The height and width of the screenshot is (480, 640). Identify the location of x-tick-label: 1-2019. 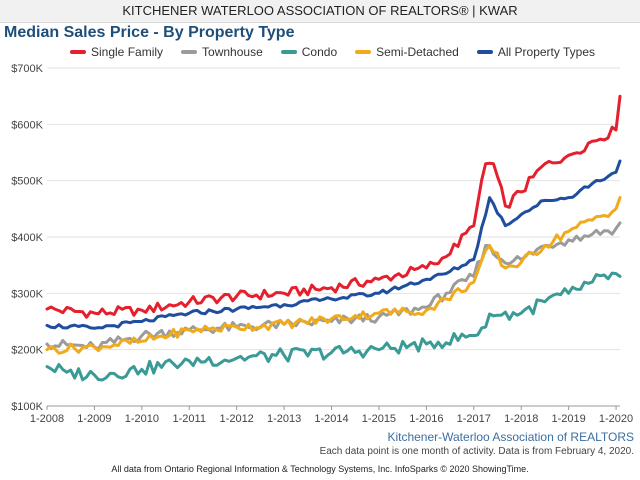
(568, 419).